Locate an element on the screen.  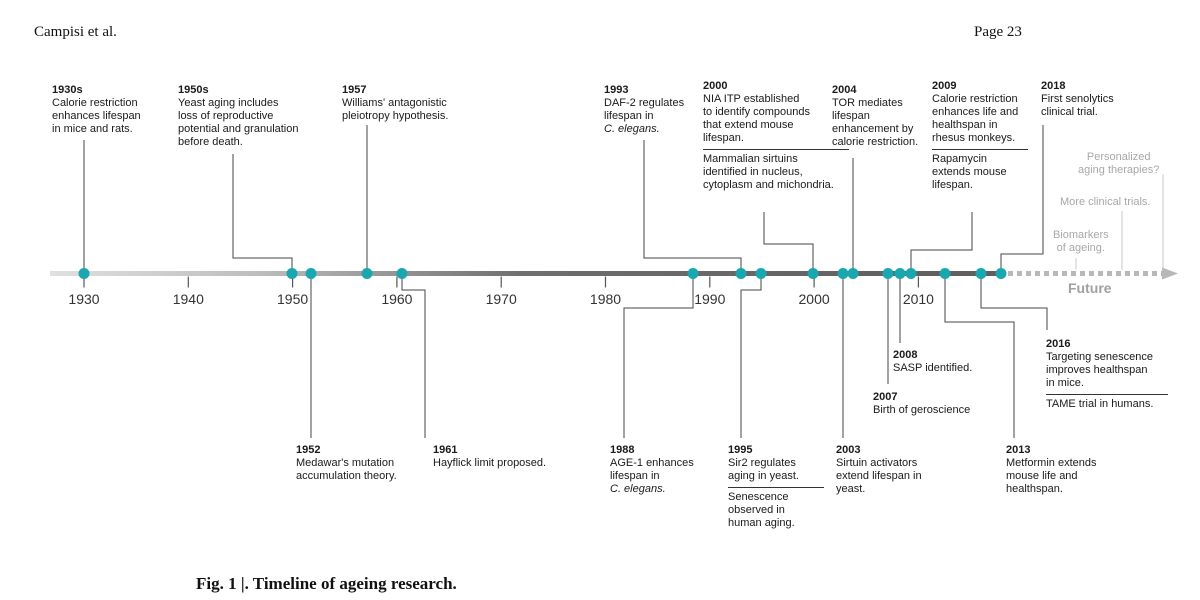
page-number: Page 23 is located at coordinates (998, 32).